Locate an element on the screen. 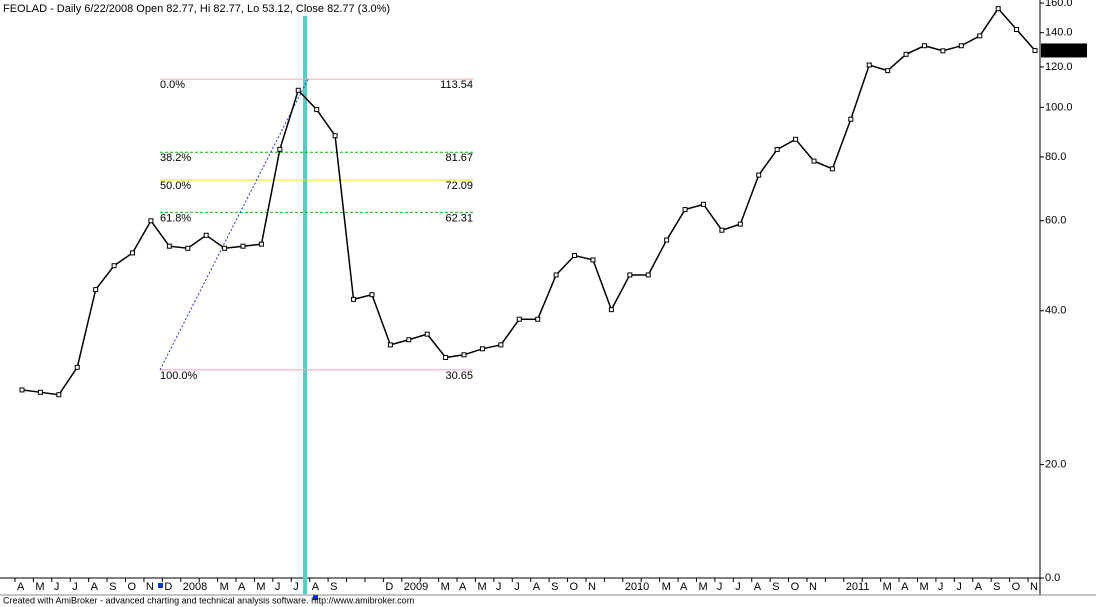 The image size is (1096, 607). y-tick-label: 0.0 is located at coordinates (1052, 578).